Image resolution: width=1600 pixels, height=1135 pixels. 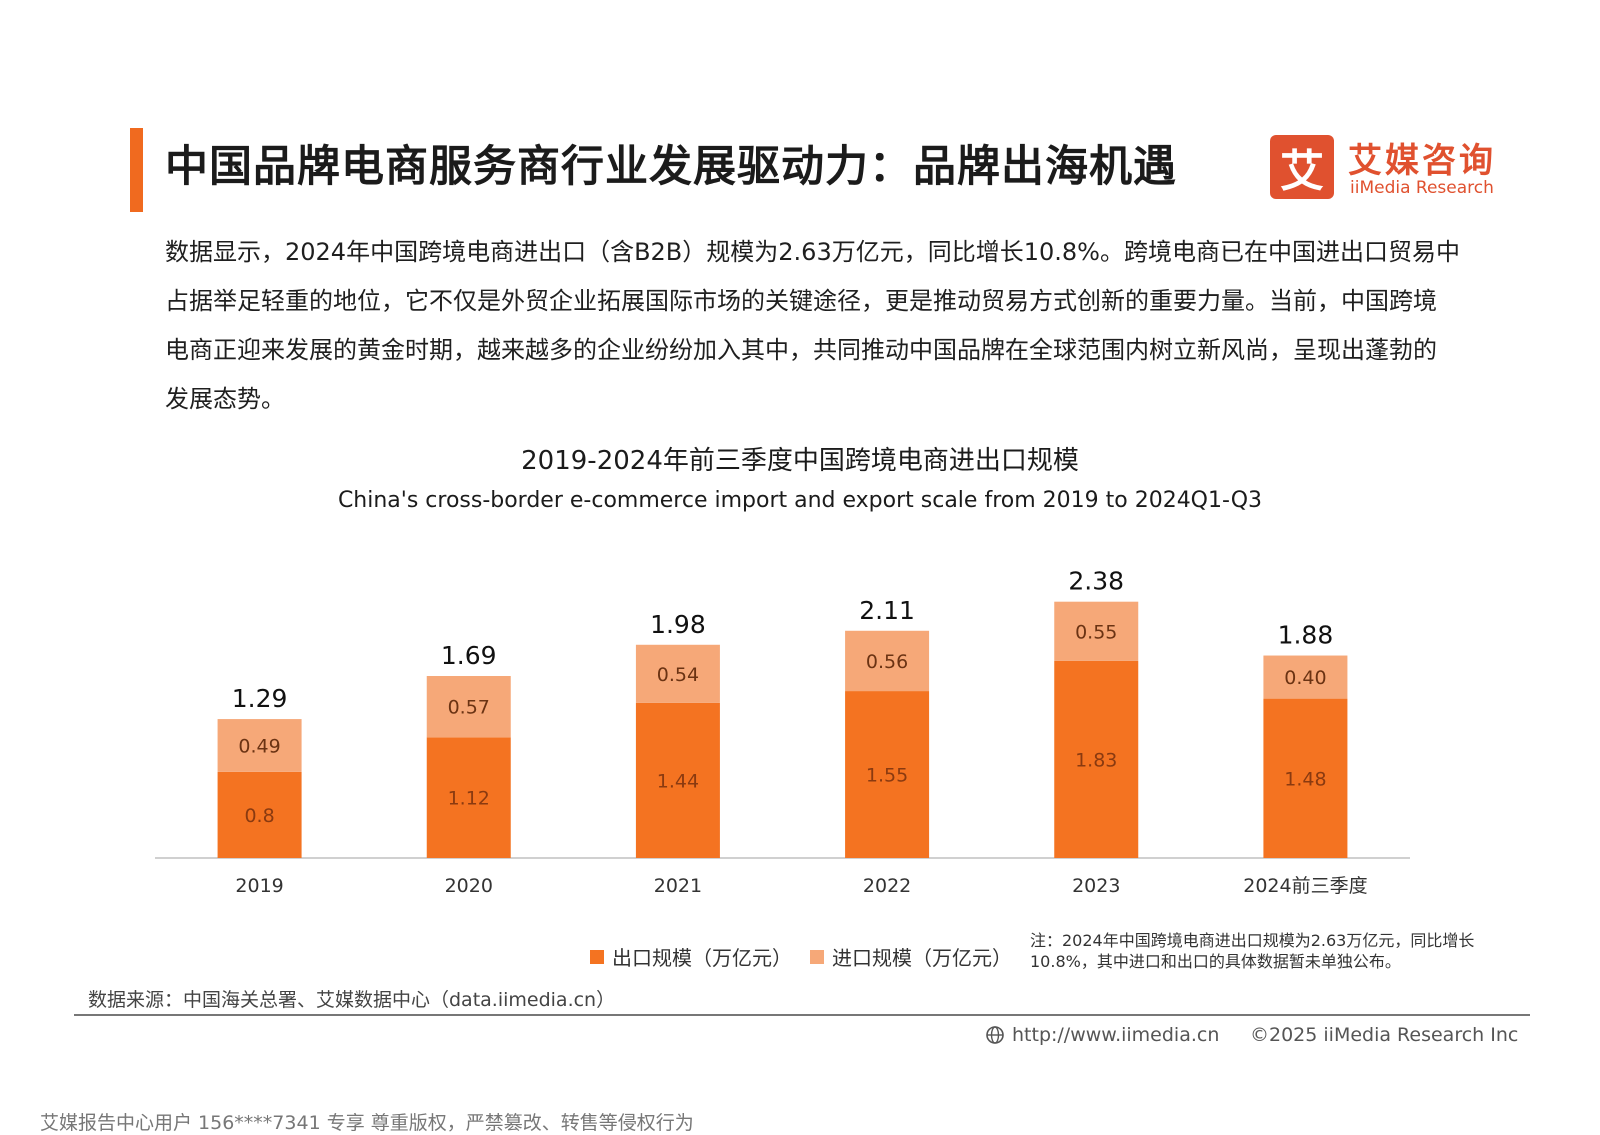 I want to click on bar-export-2022, so click(x=887, y=774).